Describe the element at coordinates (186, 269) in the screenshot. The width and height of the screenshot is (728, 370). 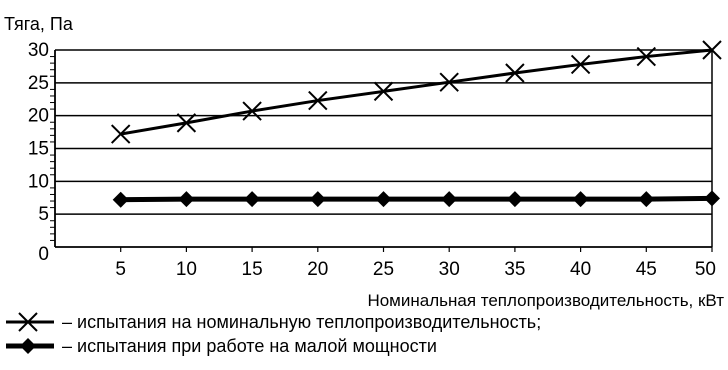
I see `x-tick-label: 10` at that location.